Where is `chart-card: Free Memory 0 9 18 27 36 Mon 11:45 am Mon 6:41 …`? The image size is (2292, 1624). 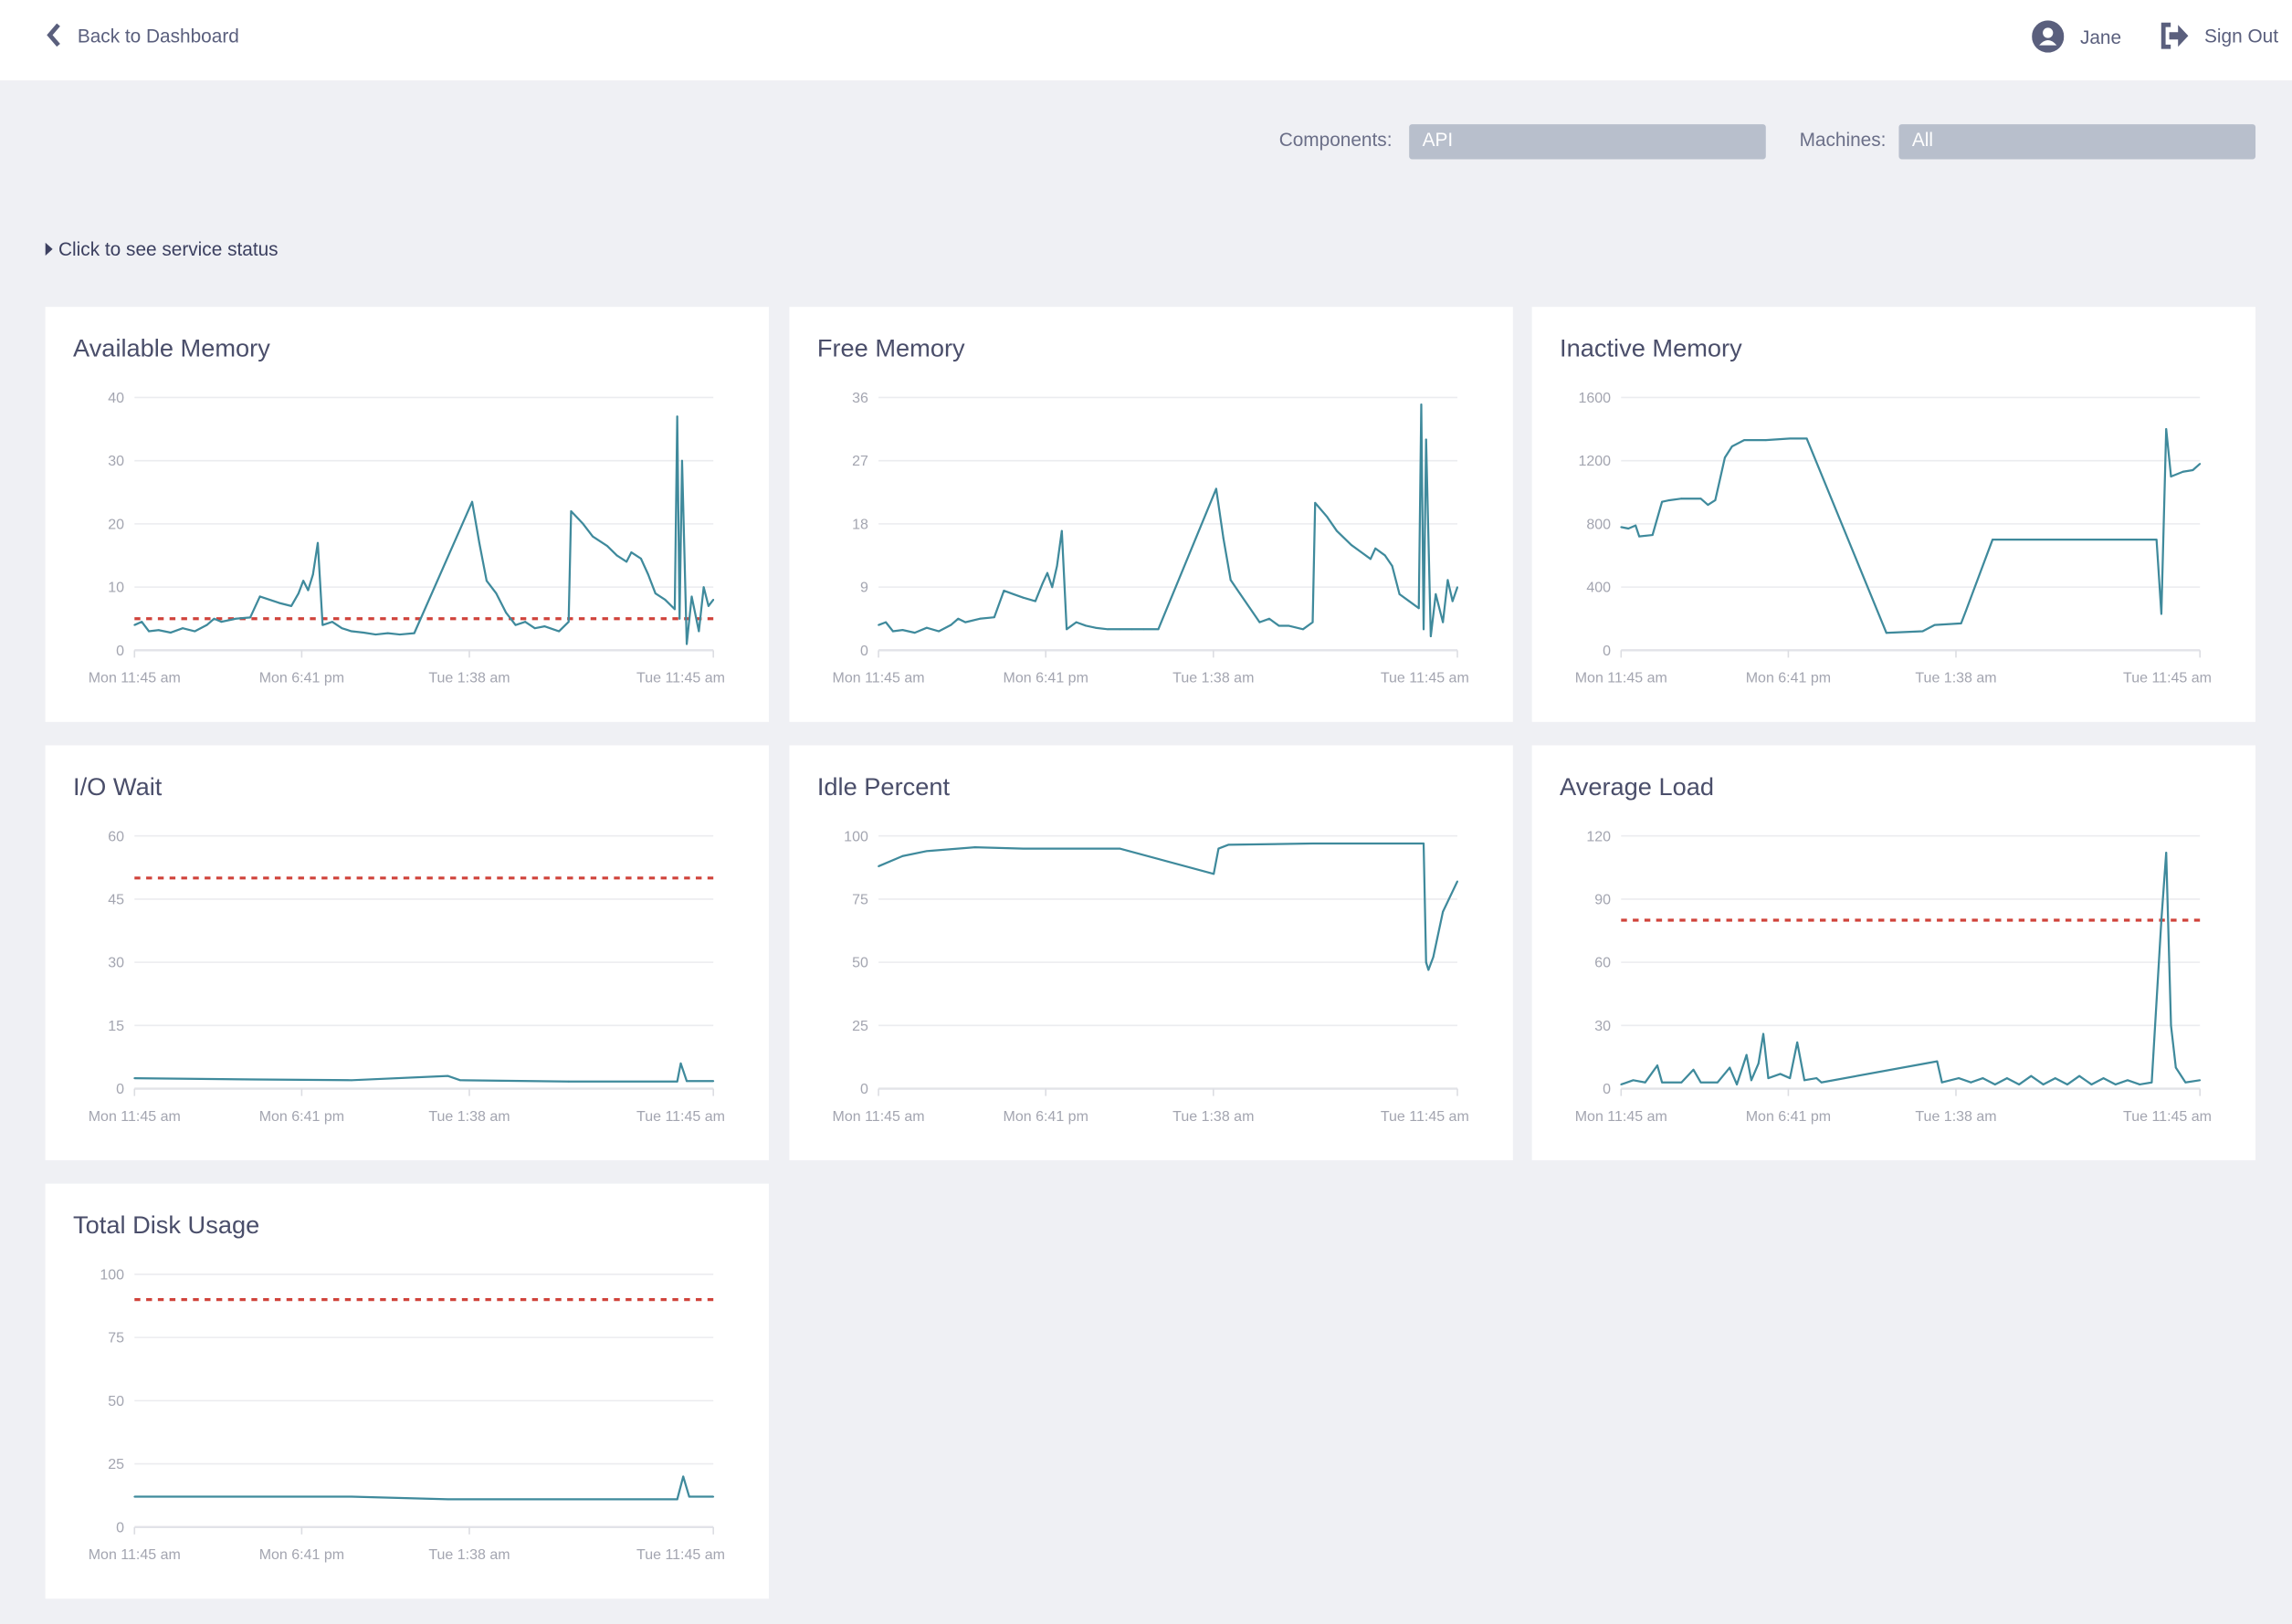 chart-card: Free Memory 0 9 18 27 36 Mon 11:45 am Mon 6:41 … is located at coordinates (1151, 514).